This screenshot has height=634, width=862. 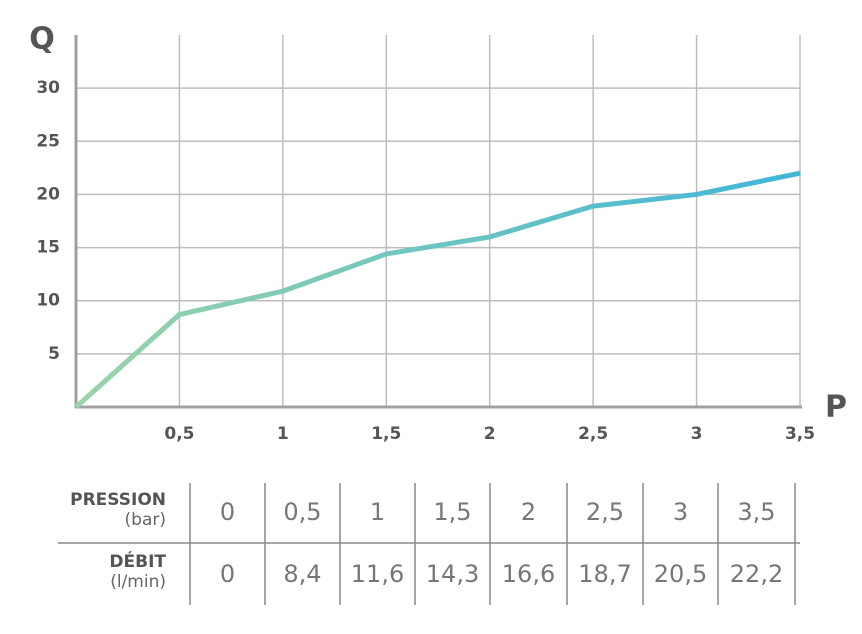 What do you see at coordinates (680, 574) in the screenshot?
I see `table-cell: 20,5` at bounding box center [680, 574].